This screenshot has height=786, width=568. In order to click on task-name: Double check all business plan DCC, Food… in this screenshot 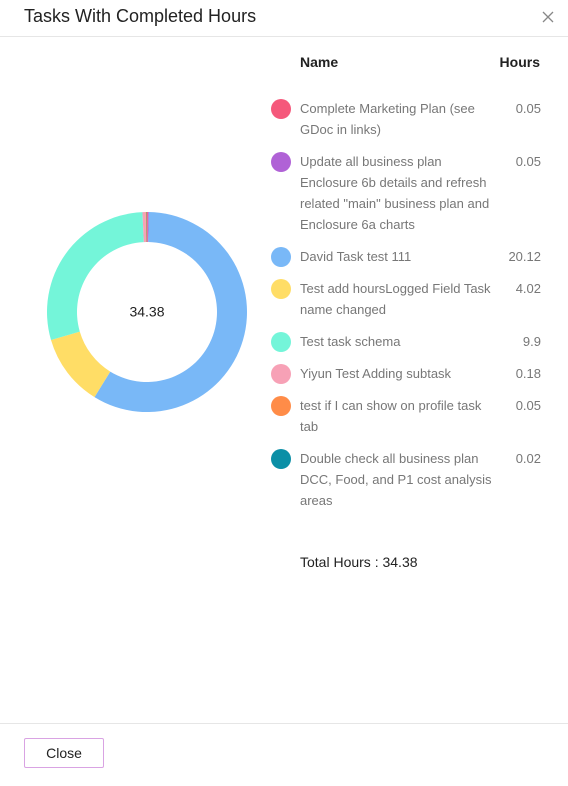, I will do `click(396, 479)`.